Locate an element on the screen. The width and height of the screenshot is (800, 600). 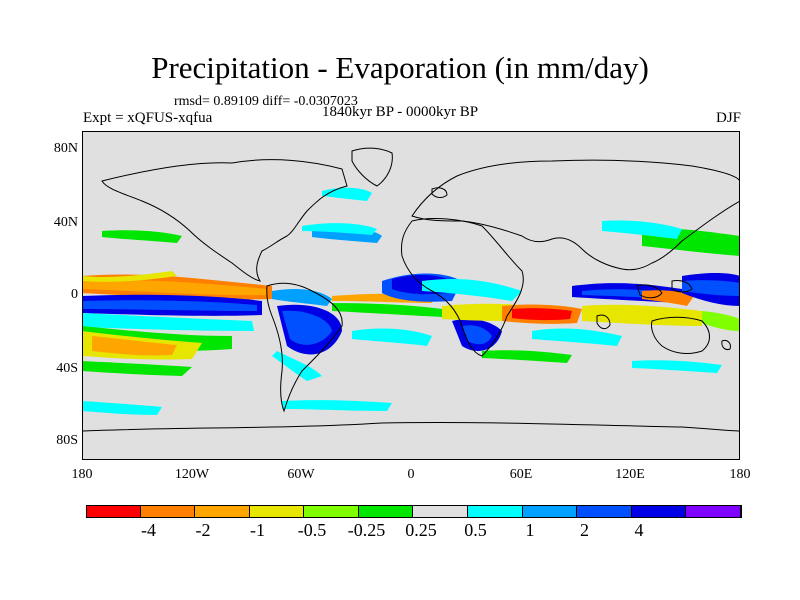
lon-label-0: 0 is located at coordinates (411, 474).